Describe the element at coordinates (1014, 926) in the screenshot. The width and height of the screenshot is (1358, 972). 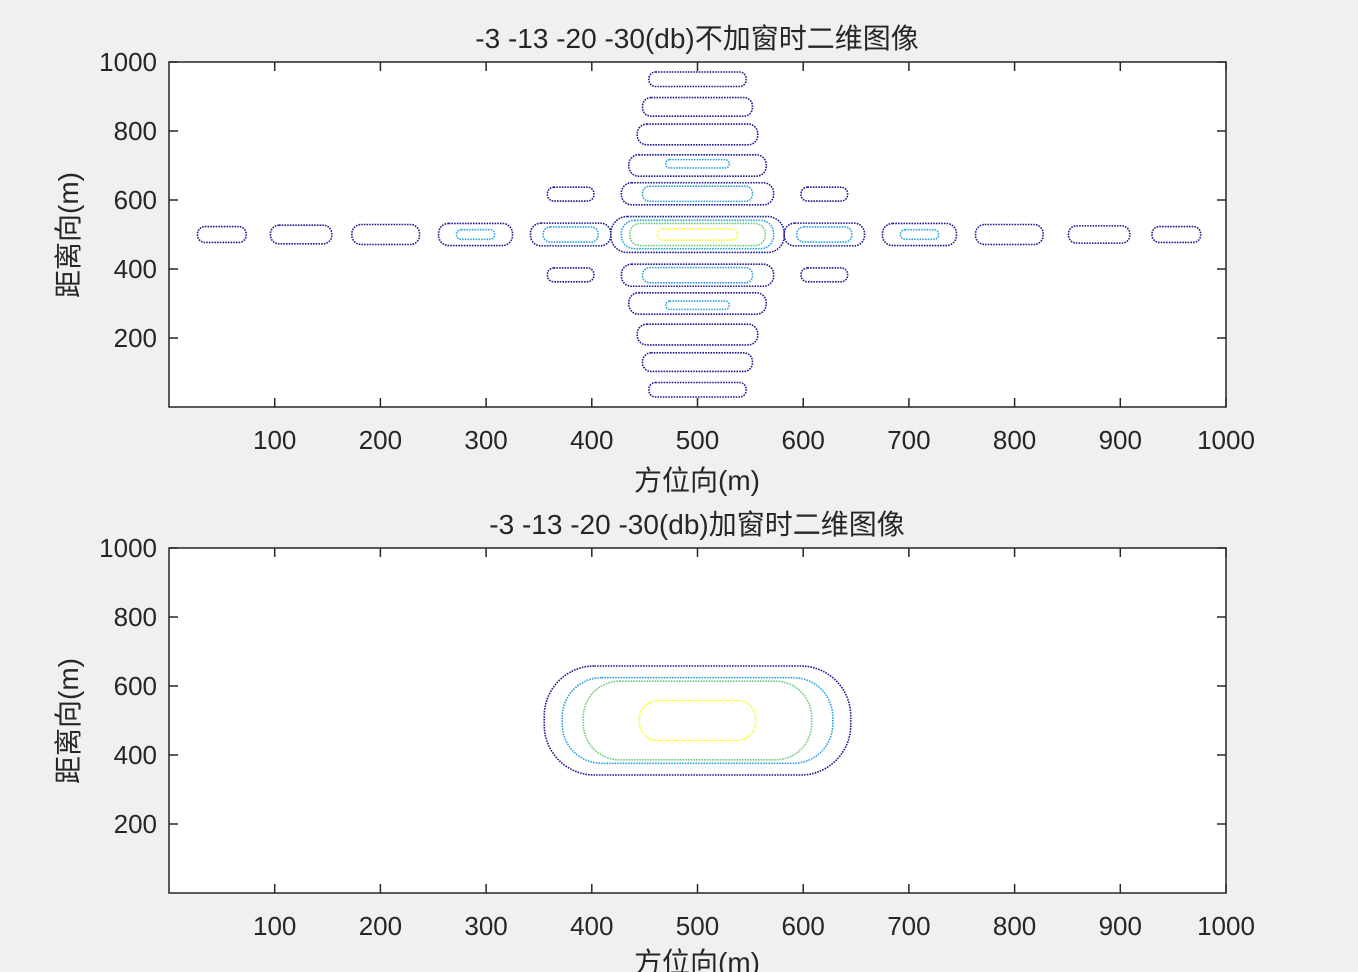
I see `x-tick-label-bottom: 800` at that location.